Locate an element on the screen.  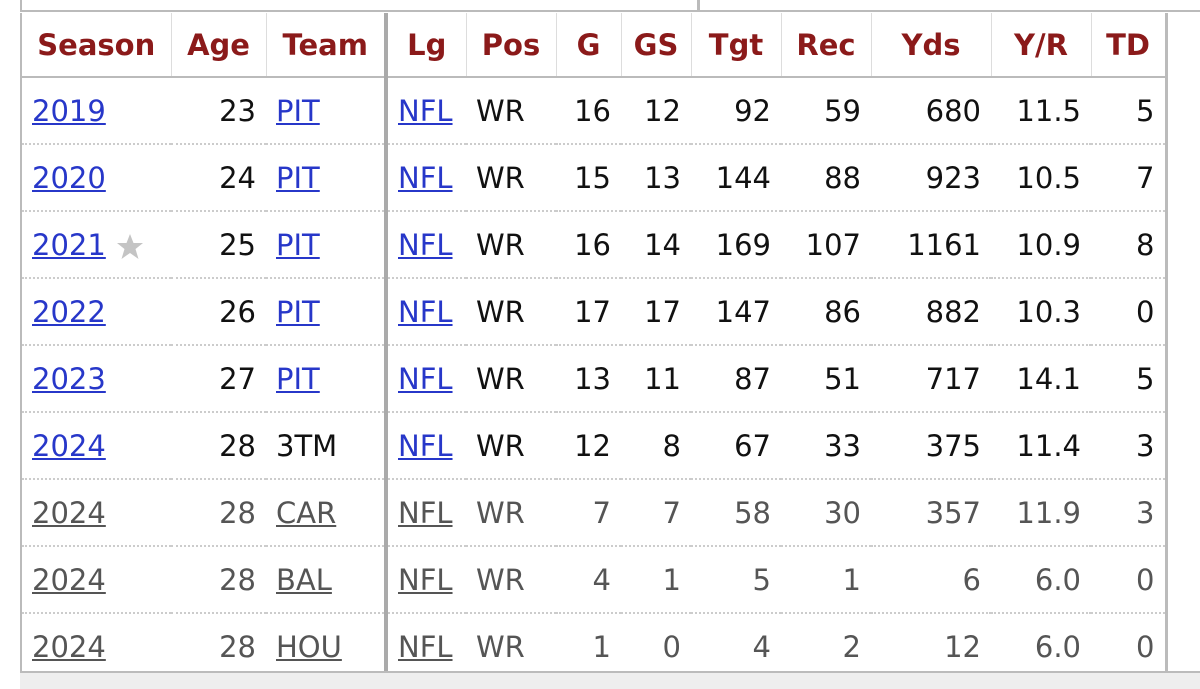
cell: HOU is located at coordinates (327, 647).